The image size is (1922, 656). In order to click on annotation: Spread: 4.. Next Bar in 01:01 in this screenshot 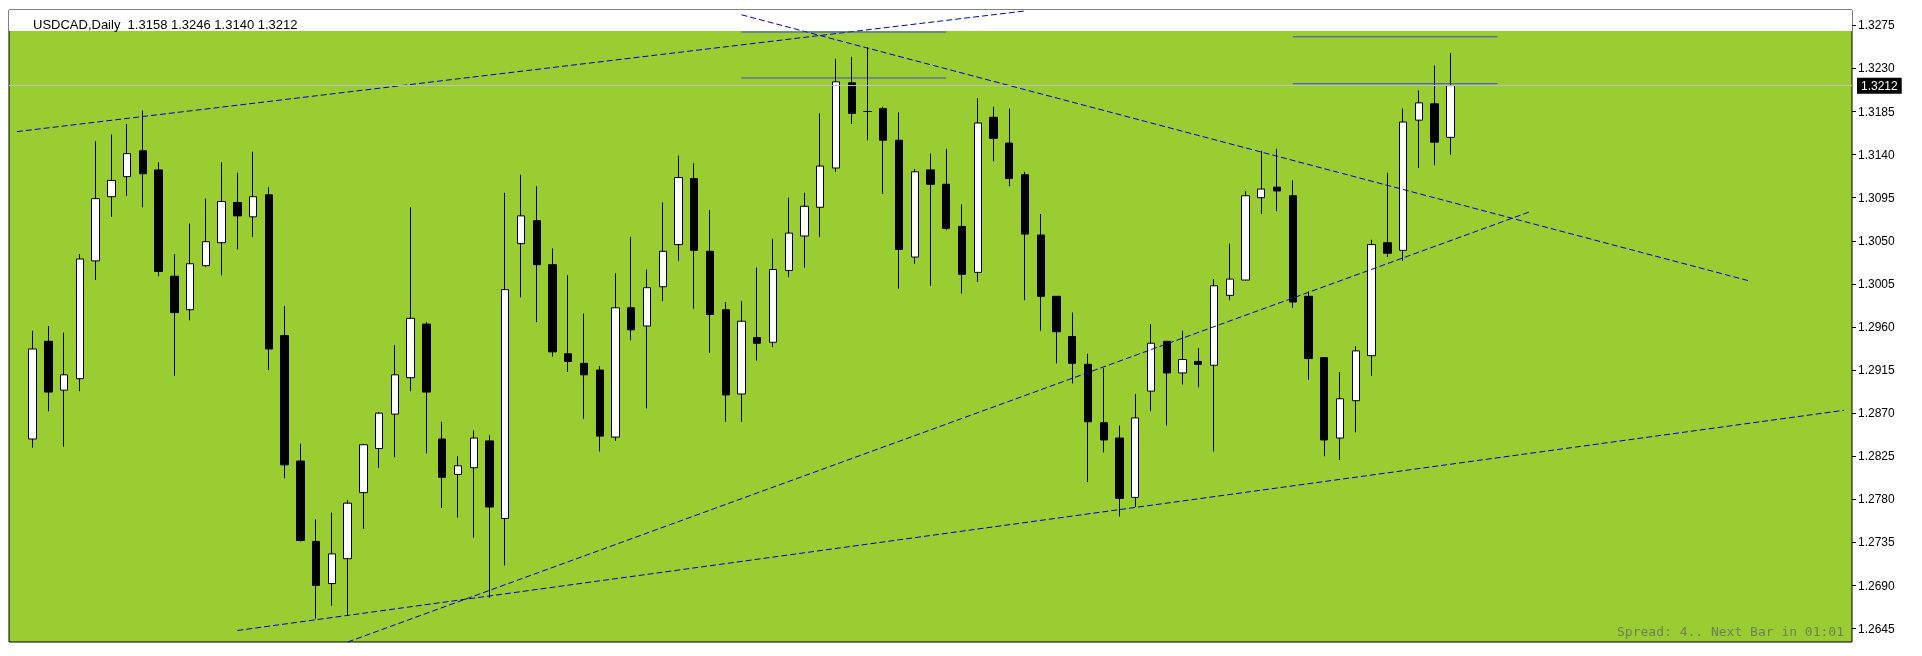, I will do `click(1731, 631)`.